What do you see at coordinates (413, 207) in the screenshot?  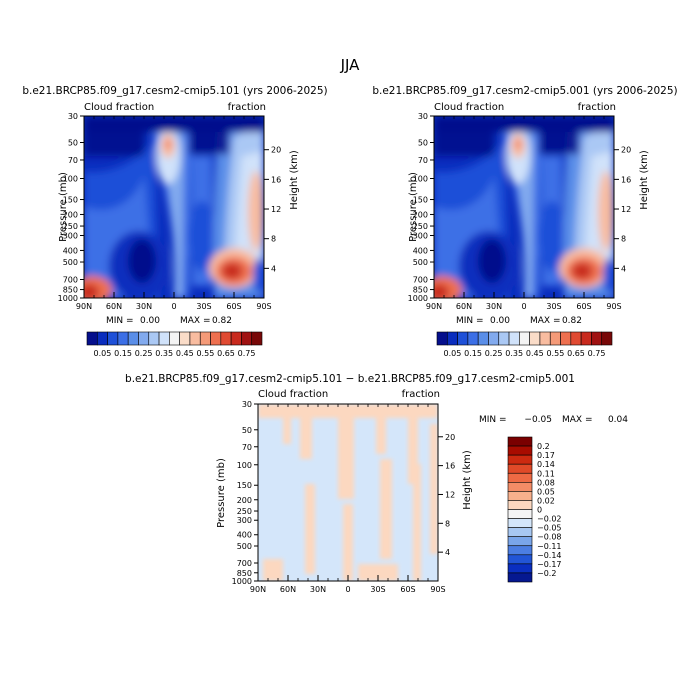 I see `panel-2-ylabel: Pressure (mb)` at bounding box center [413, 207].